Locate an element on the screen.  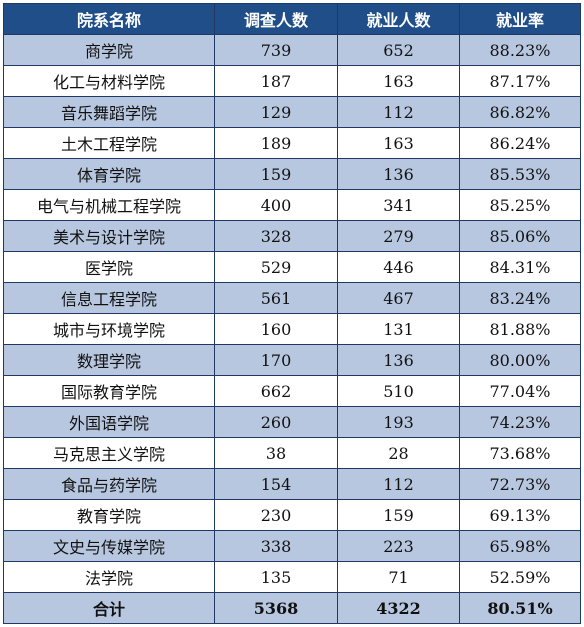
cell-employment-rate: 65.98% is located at coordinates (520, 546).